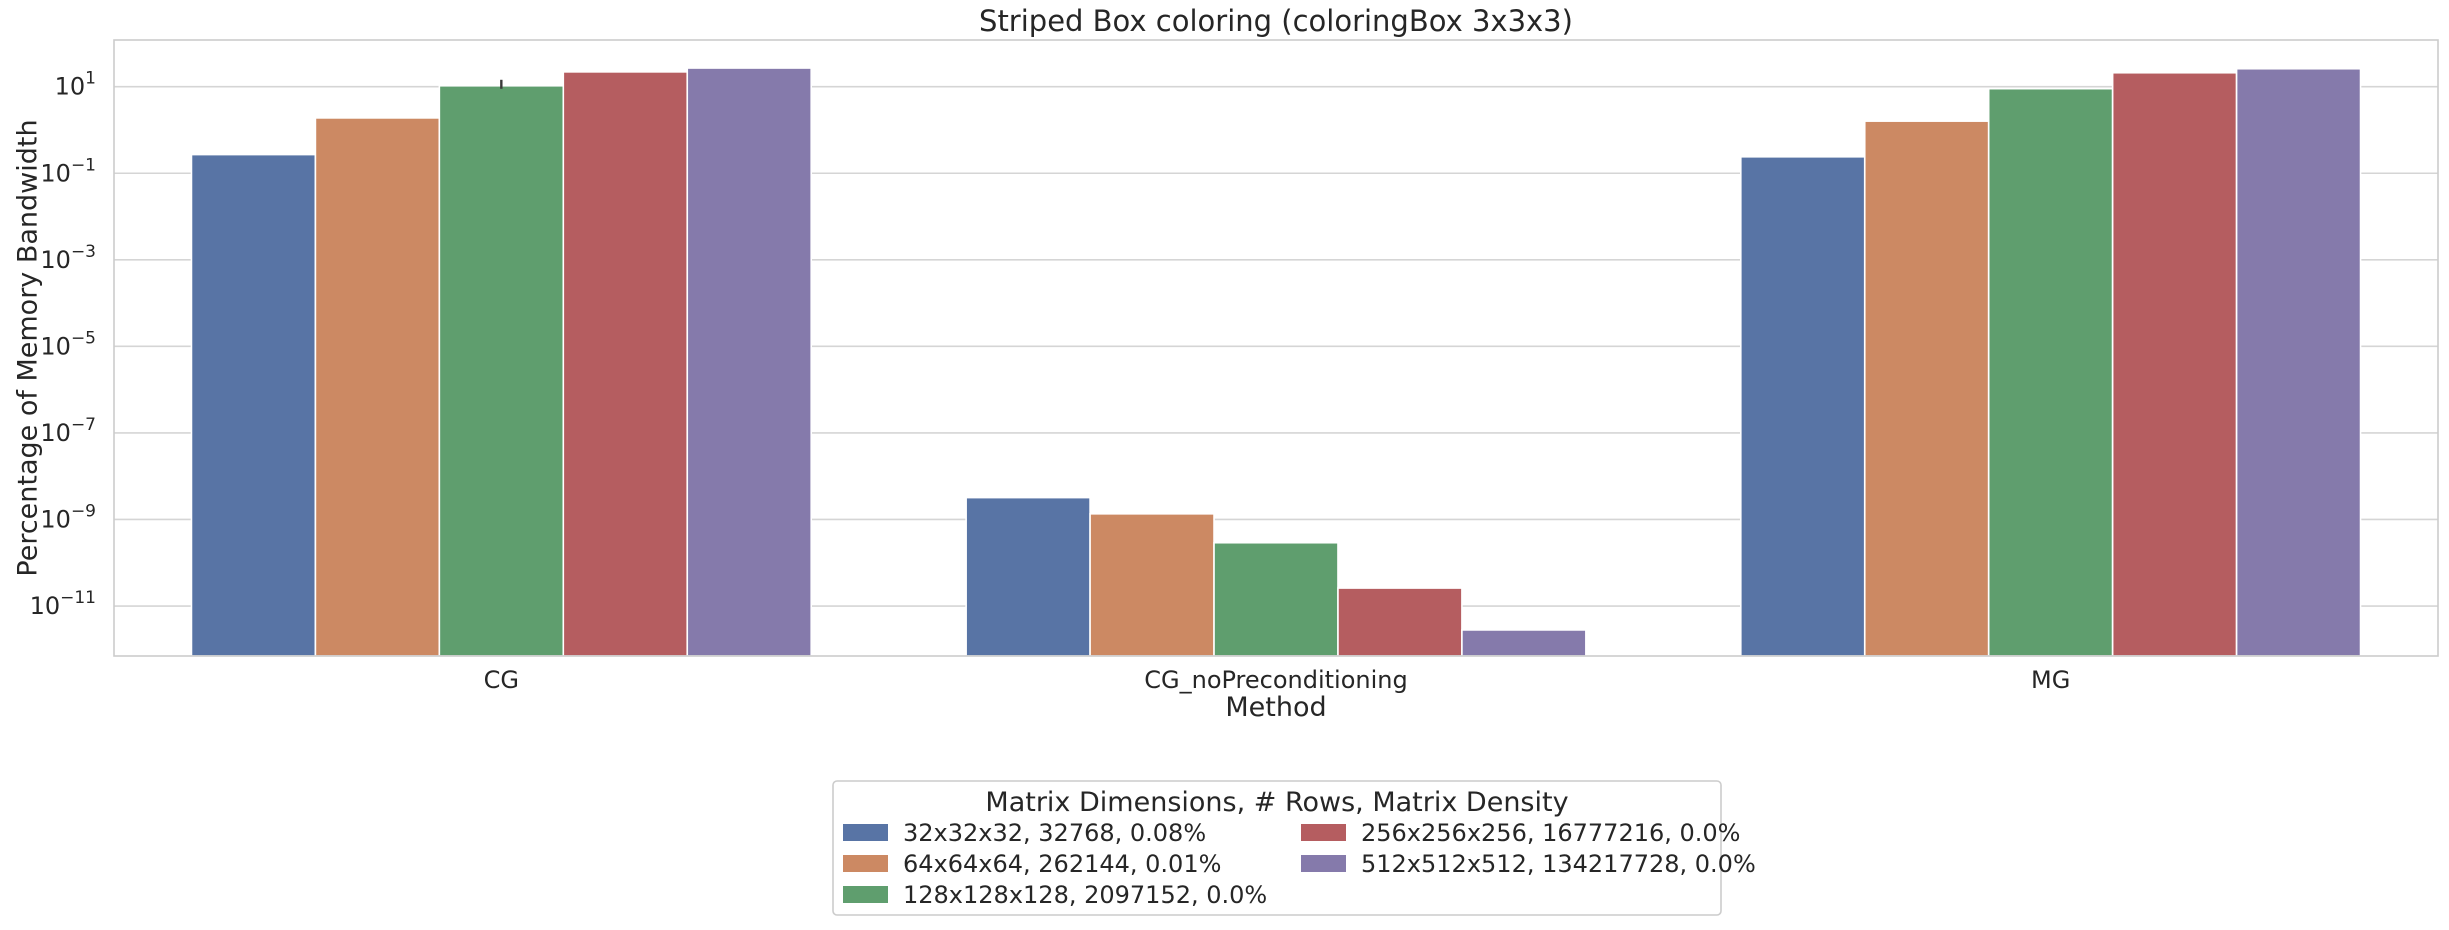 The height and width of the screenshot is (930, 2449). What do you see at coordinates (83, 252) in the screenshot?
I see `y-tick-exponent: −3` at bounding box center [83, 252].